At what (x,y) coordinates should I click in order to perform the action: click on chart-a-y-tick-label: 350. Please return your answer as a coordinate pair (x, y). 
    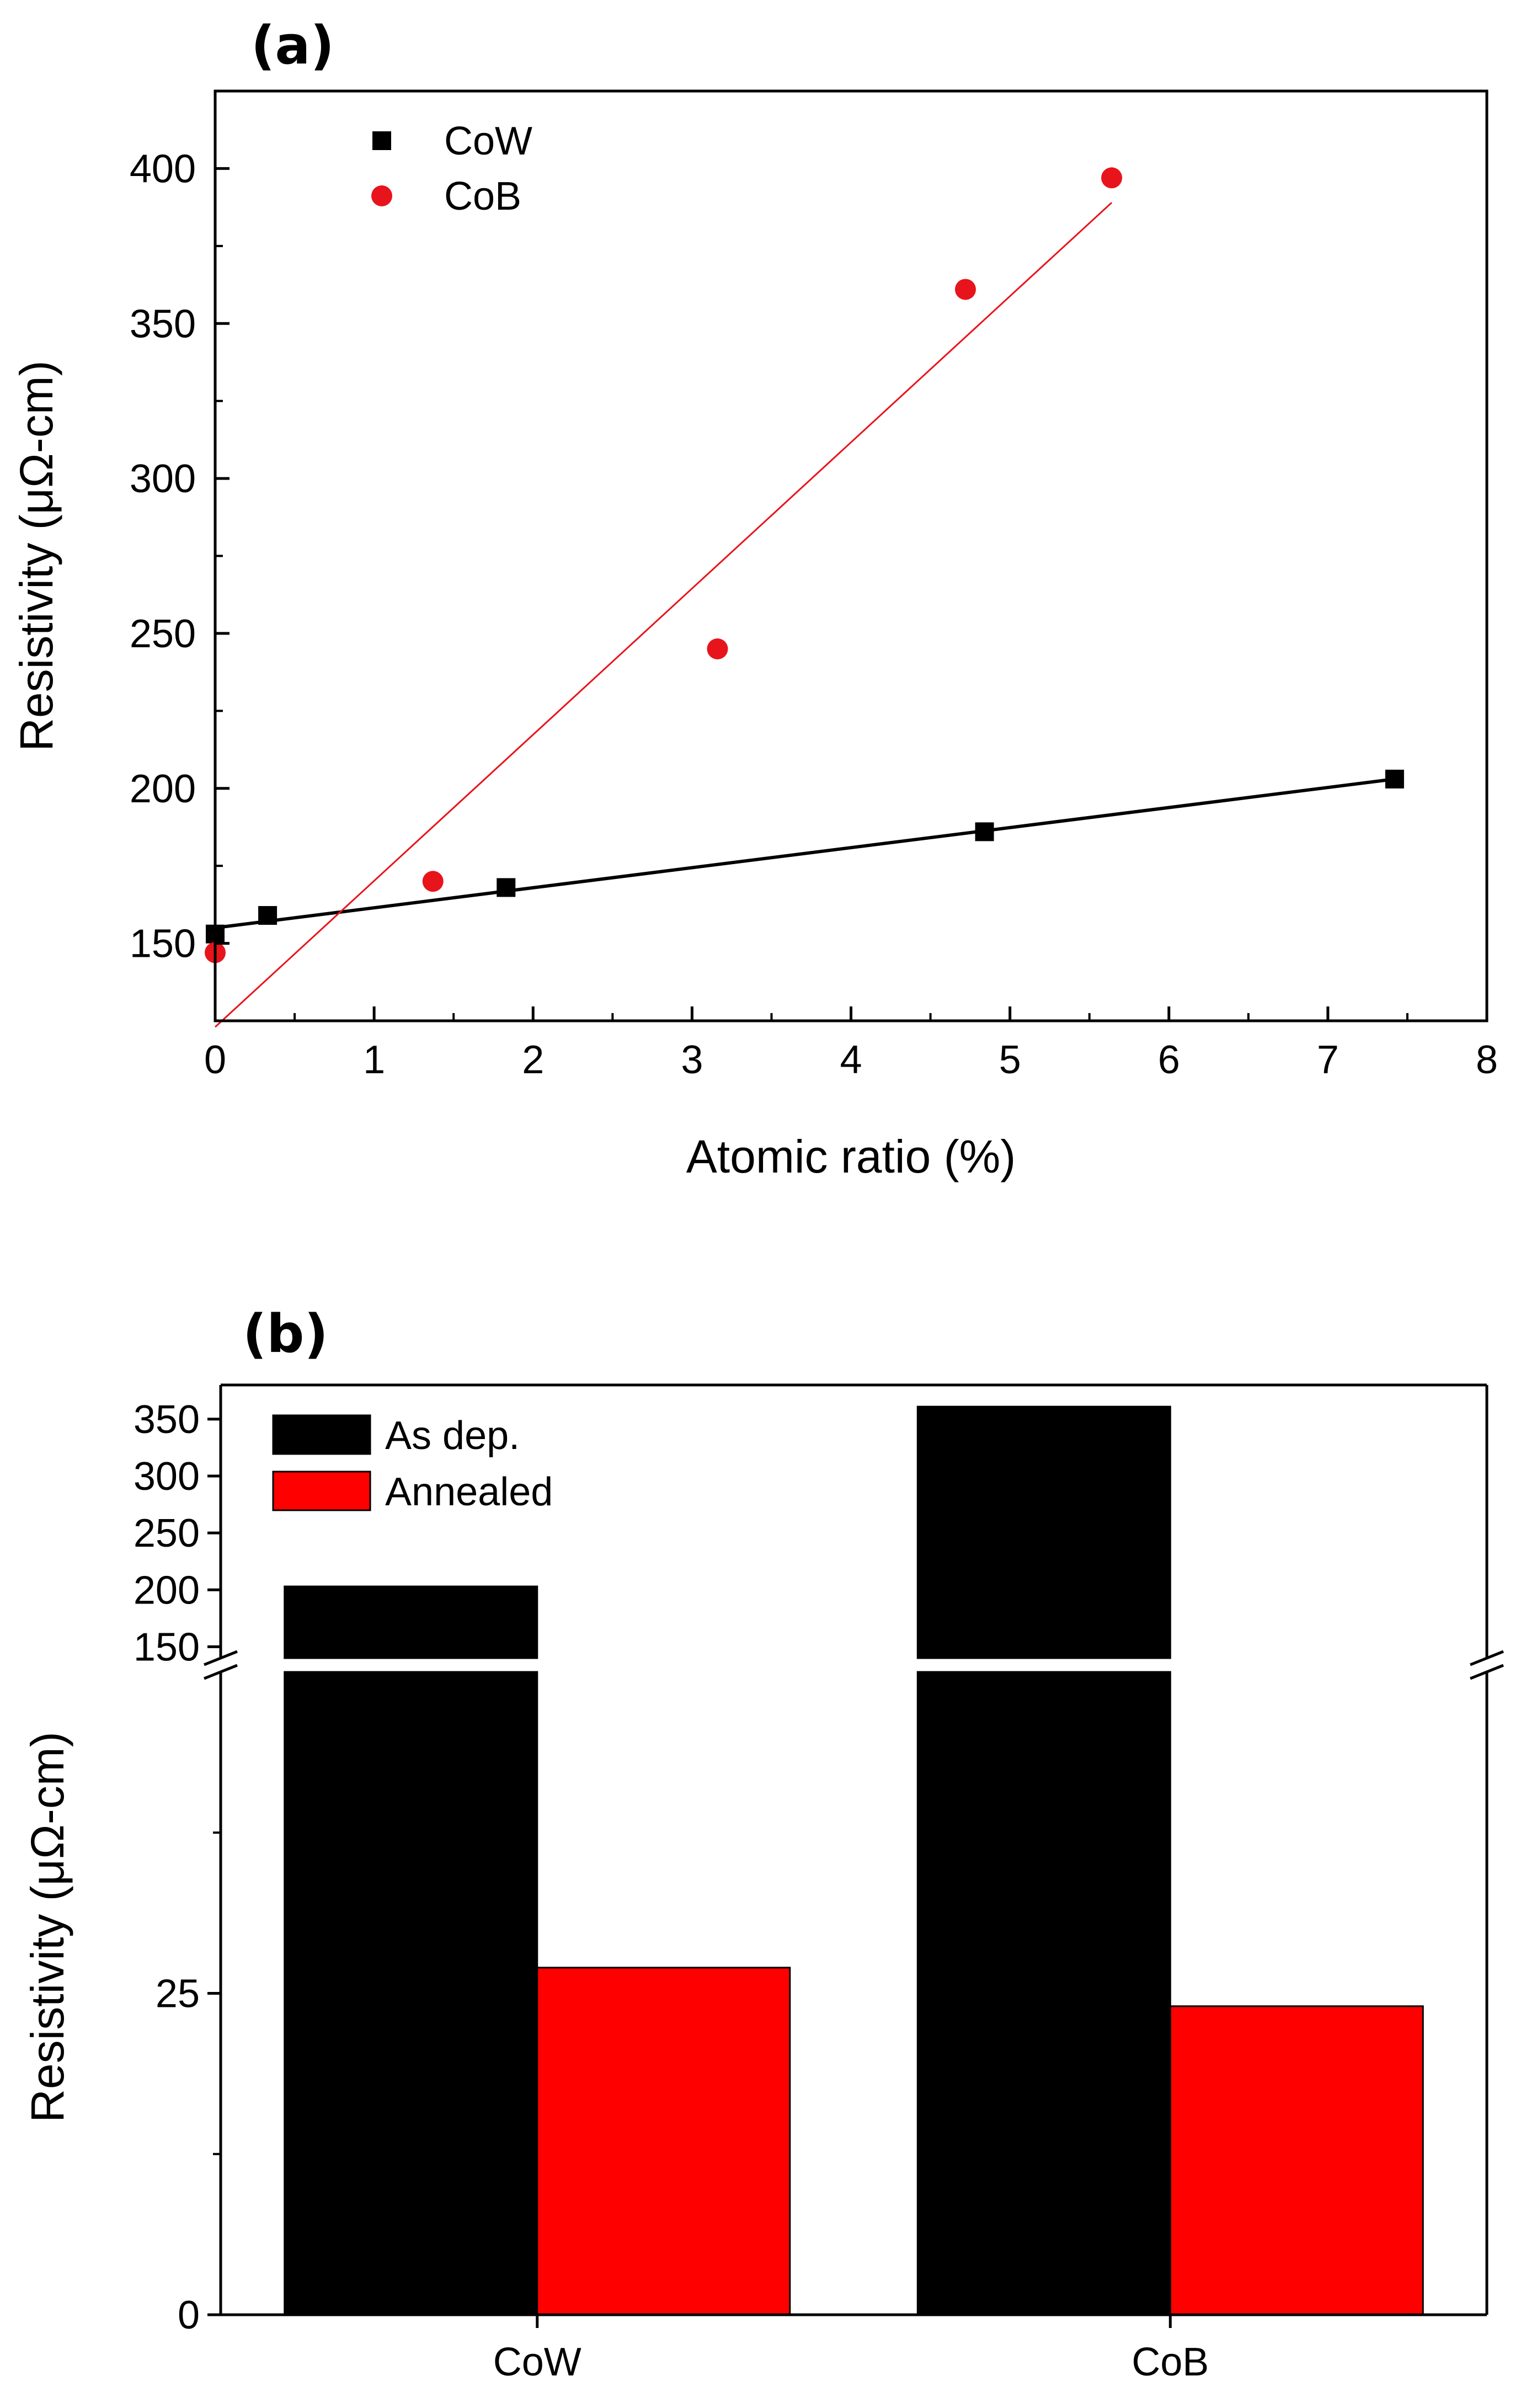
    Looking at the image, I should click on (163, 324).